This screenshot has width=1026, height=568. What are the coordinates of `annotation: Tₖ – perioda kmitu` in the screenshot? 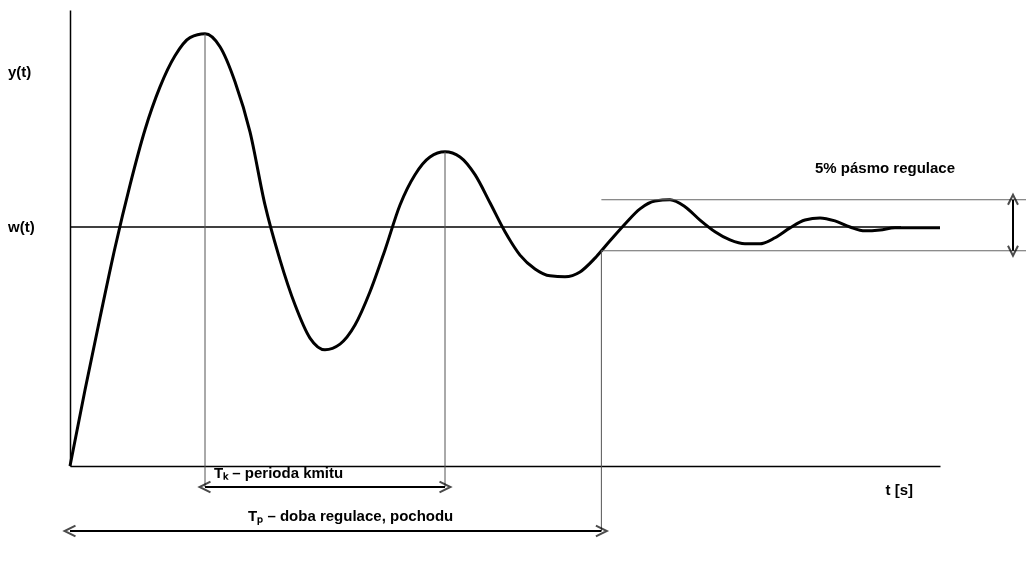 It's located at (279, 472).